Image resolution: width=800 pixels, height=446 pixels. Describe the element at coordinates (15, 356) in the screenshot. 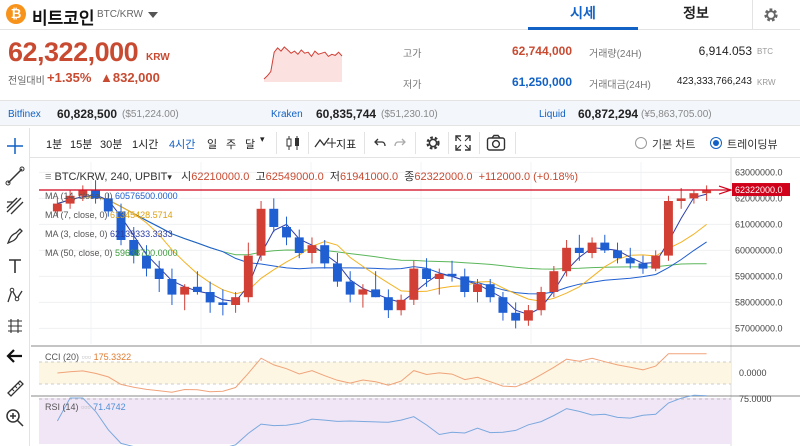

I see `back-arrow-icon` at that location.